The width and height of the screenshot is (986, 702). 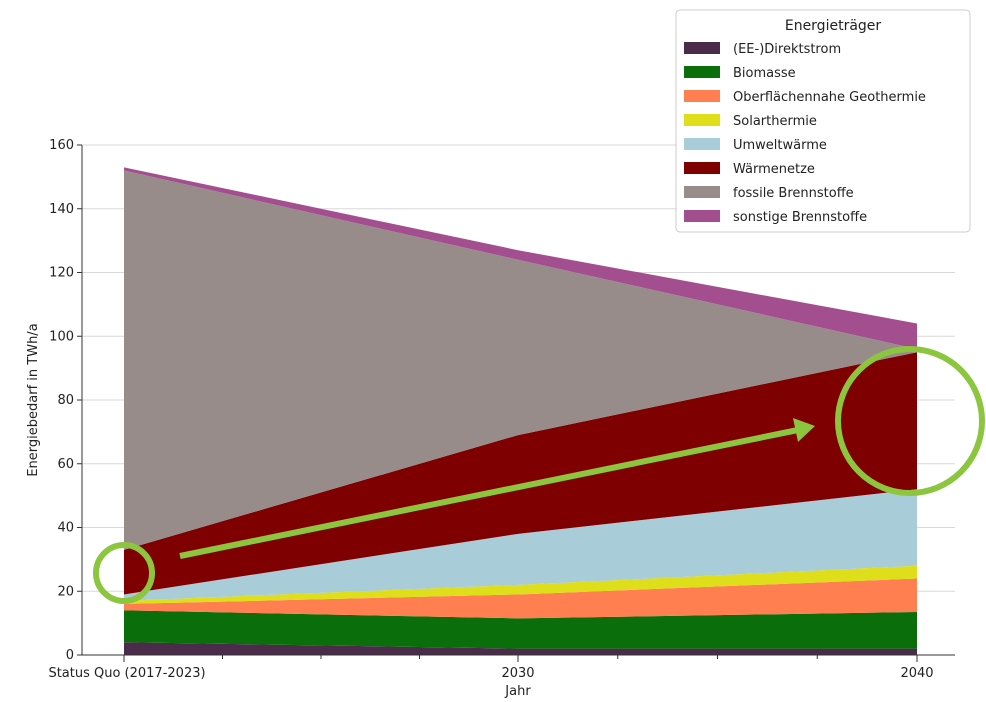 I want to click on y-tick-label: 60, so click(x=65, y=464).